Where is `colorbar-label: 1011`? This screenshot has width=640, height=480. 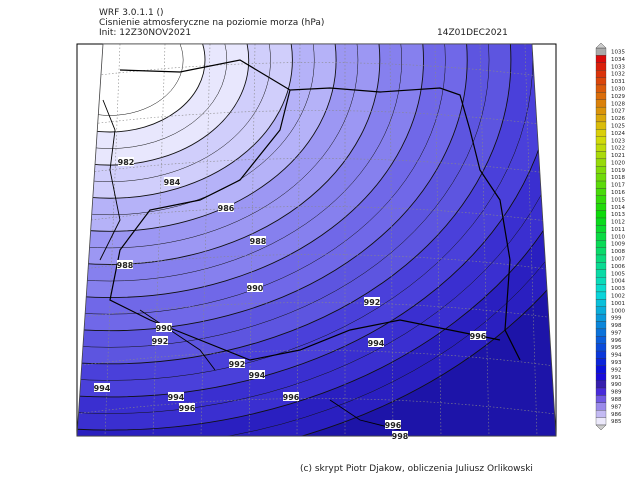 colorbar-label: 1011 is located at coordinates (618, 230).